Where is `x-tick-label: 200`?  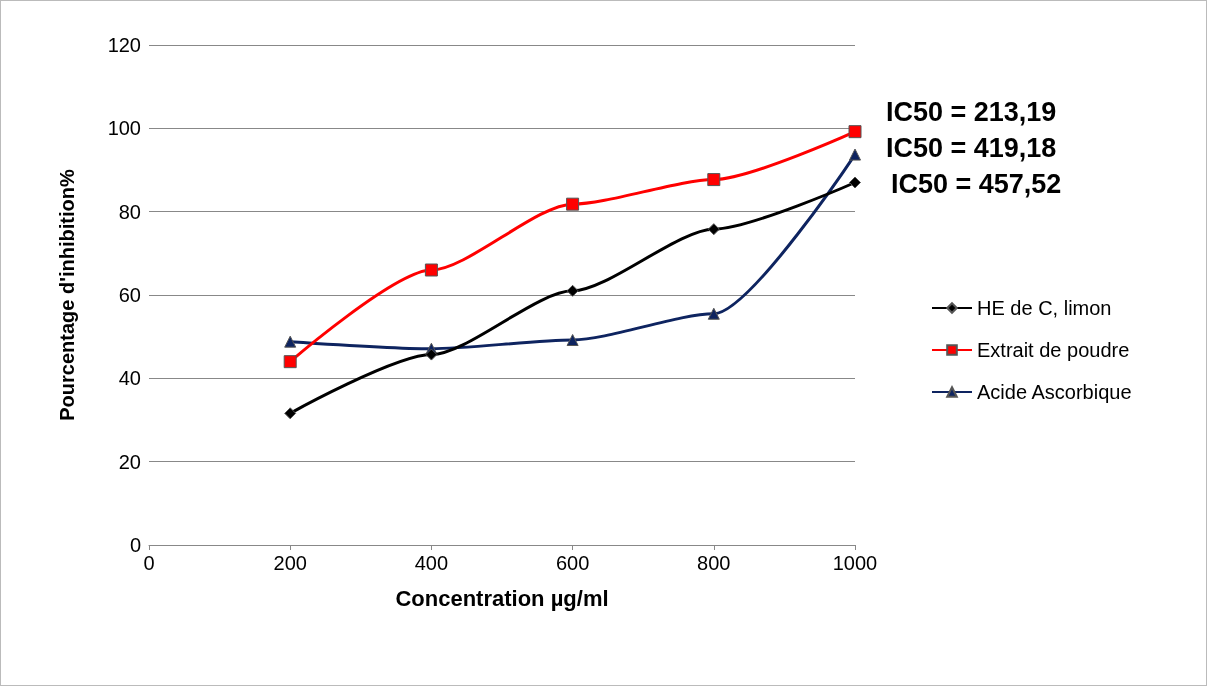 x-tick-label: 200 is located at coordinates (290, 563).